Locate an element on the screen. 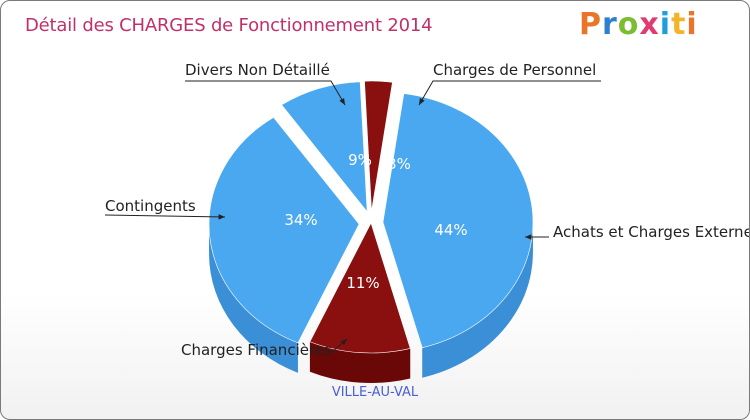  slice-category-label: Achats et Charges Externes is located at coordinates (651, 232).